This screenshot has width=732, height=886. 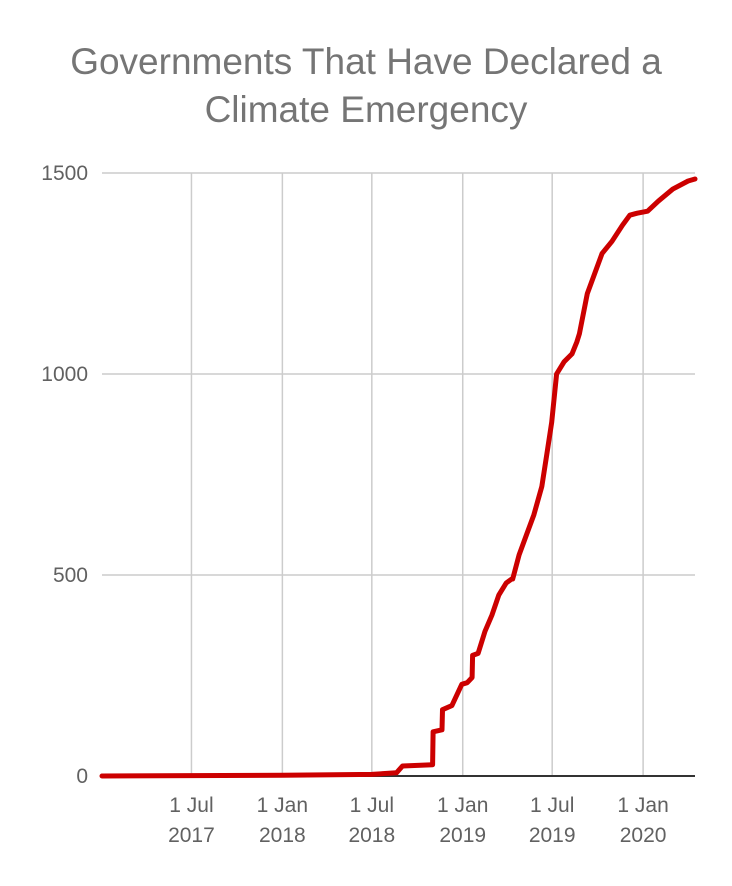 What do you see at coordinates (366, 109) in the screenshot?
I see `chart-title-line-2: Climate Emergency` at bounding box center [366, 109].